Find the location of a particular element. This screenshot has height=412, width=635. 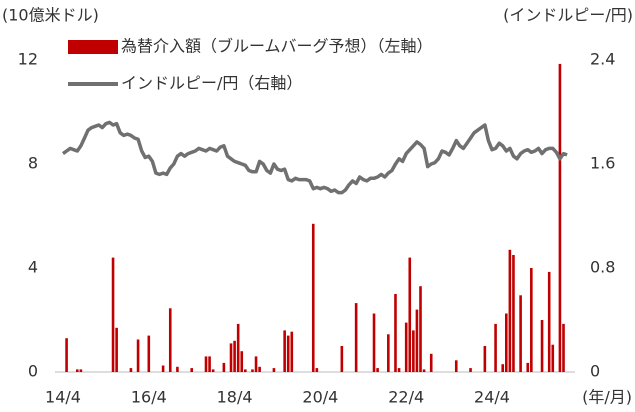

y2-tick-label: 2.4 is located at coordinates (602, 59).